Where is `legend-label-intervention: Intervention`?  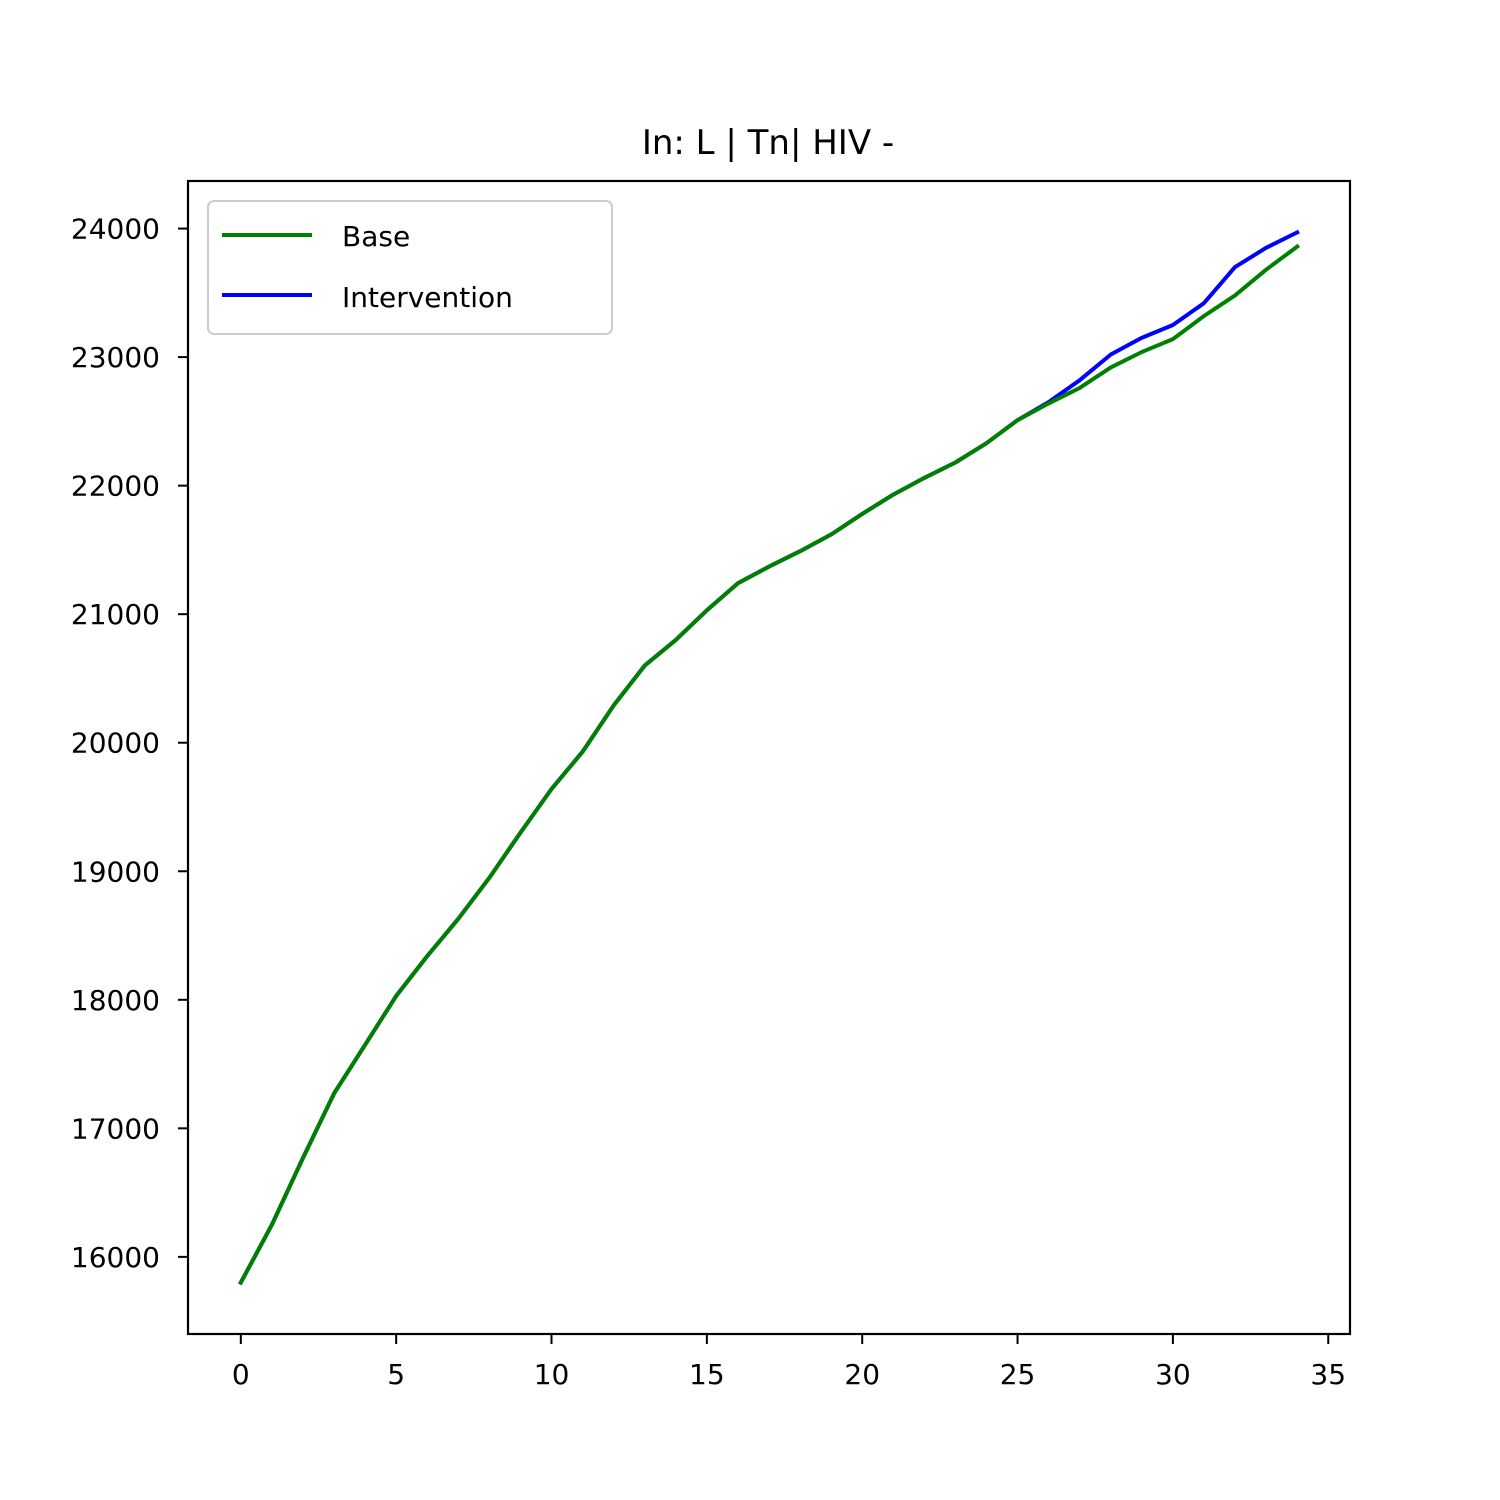 legend-label-intervention: Intervention is located at coordinates (427, 297).